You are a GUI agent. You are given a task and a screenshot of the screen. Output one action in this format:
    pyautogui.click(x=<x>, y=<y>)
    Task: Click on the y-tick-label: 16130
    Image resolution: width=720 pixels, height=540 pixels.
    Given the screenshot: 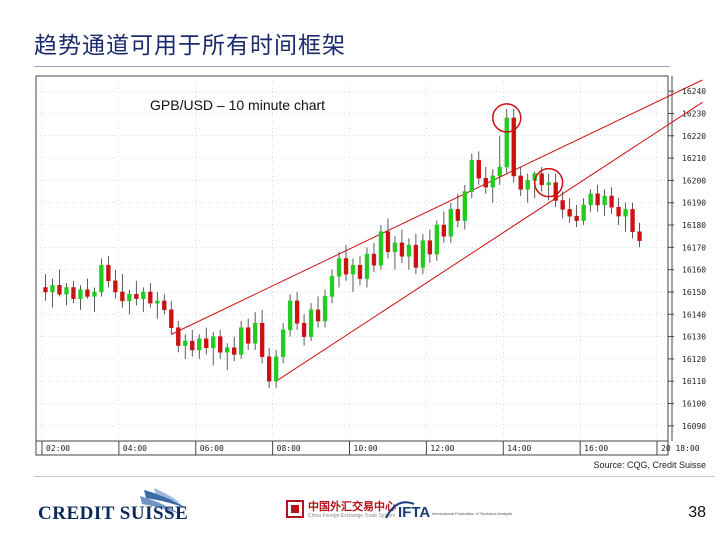 What is the action you would take?
    pyautogui.click(x=694, y=337)
    